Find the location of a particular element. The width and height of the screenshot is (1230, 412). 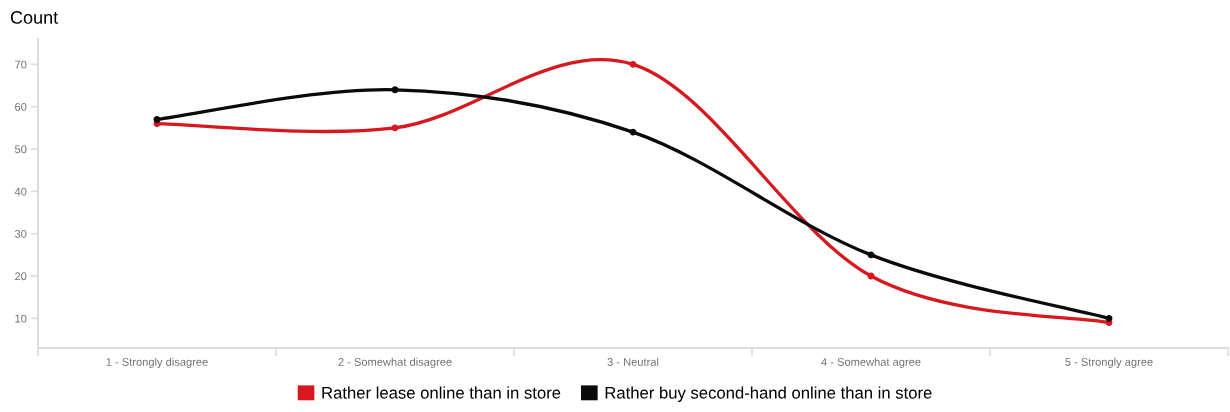

y-tick-label: 70 is located at coordinates (21, 64).